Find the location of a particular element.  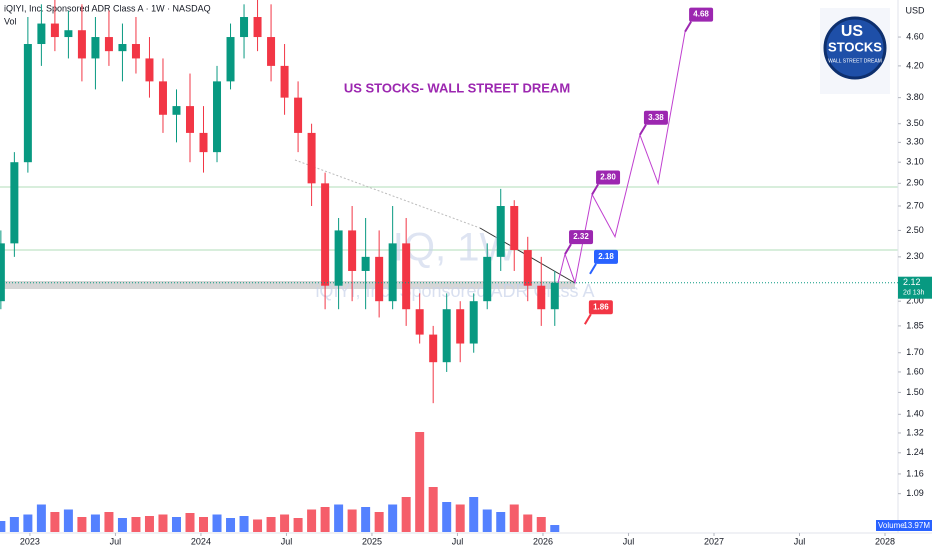

y-tick-label: 1.24 is located at coordinates (915, 452).